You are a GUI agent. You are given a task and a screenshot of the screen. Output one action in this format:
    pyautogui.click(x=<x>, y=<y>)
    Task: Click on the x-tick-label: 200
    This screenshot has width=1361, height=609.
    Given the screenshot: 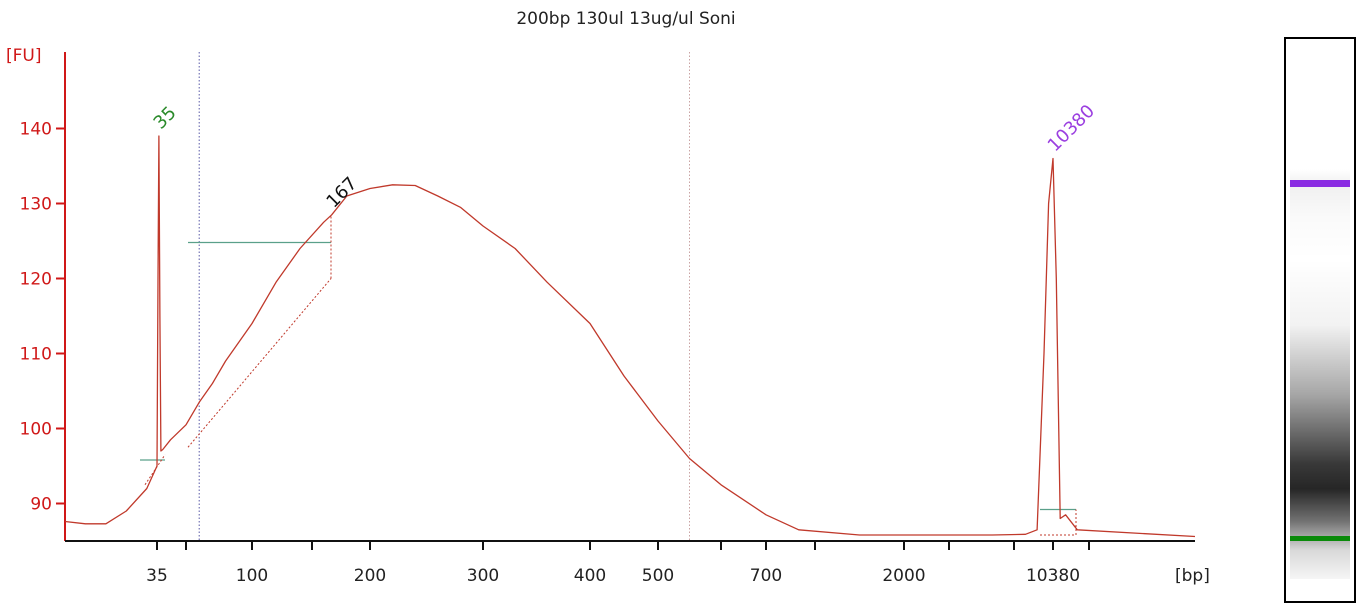 What is the action you would take?
    pyautogui.click(x=370, y=576)
    